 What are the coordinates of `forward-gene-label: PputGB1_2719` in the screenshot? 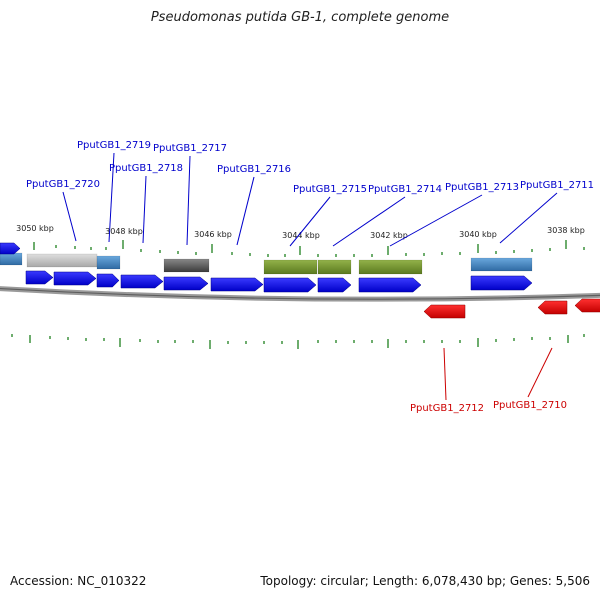 It's located at (114, 145).